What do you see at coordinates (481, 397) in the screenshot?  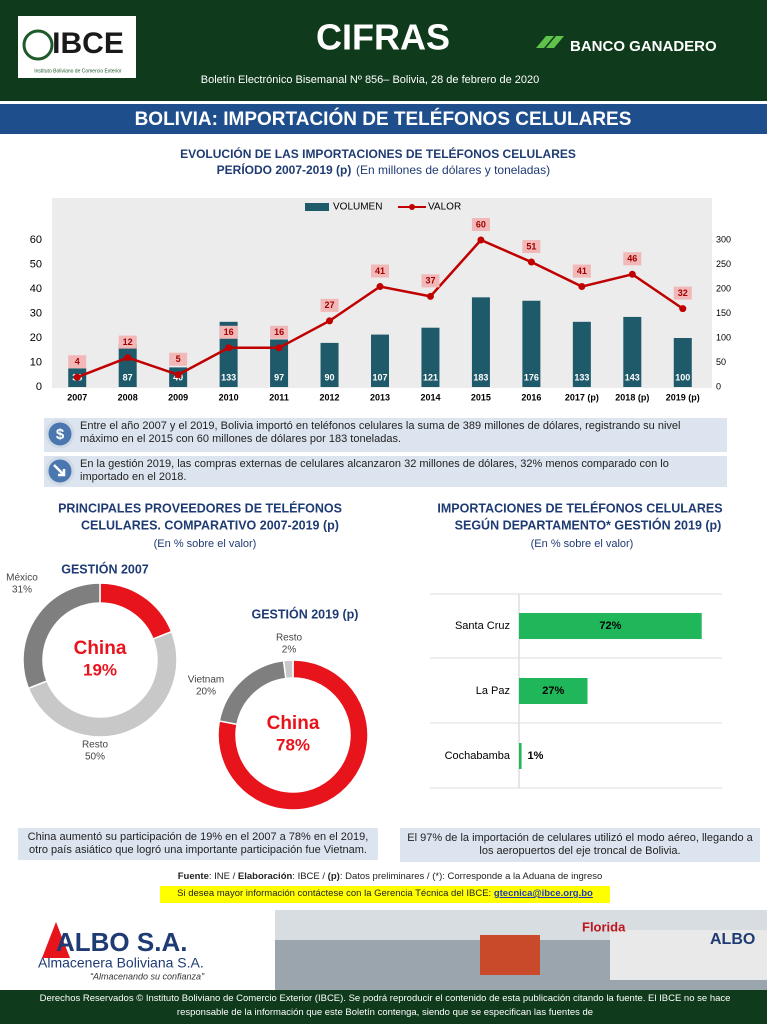 I see `x-tick-label: 2015` at bounding box center [481, 397].